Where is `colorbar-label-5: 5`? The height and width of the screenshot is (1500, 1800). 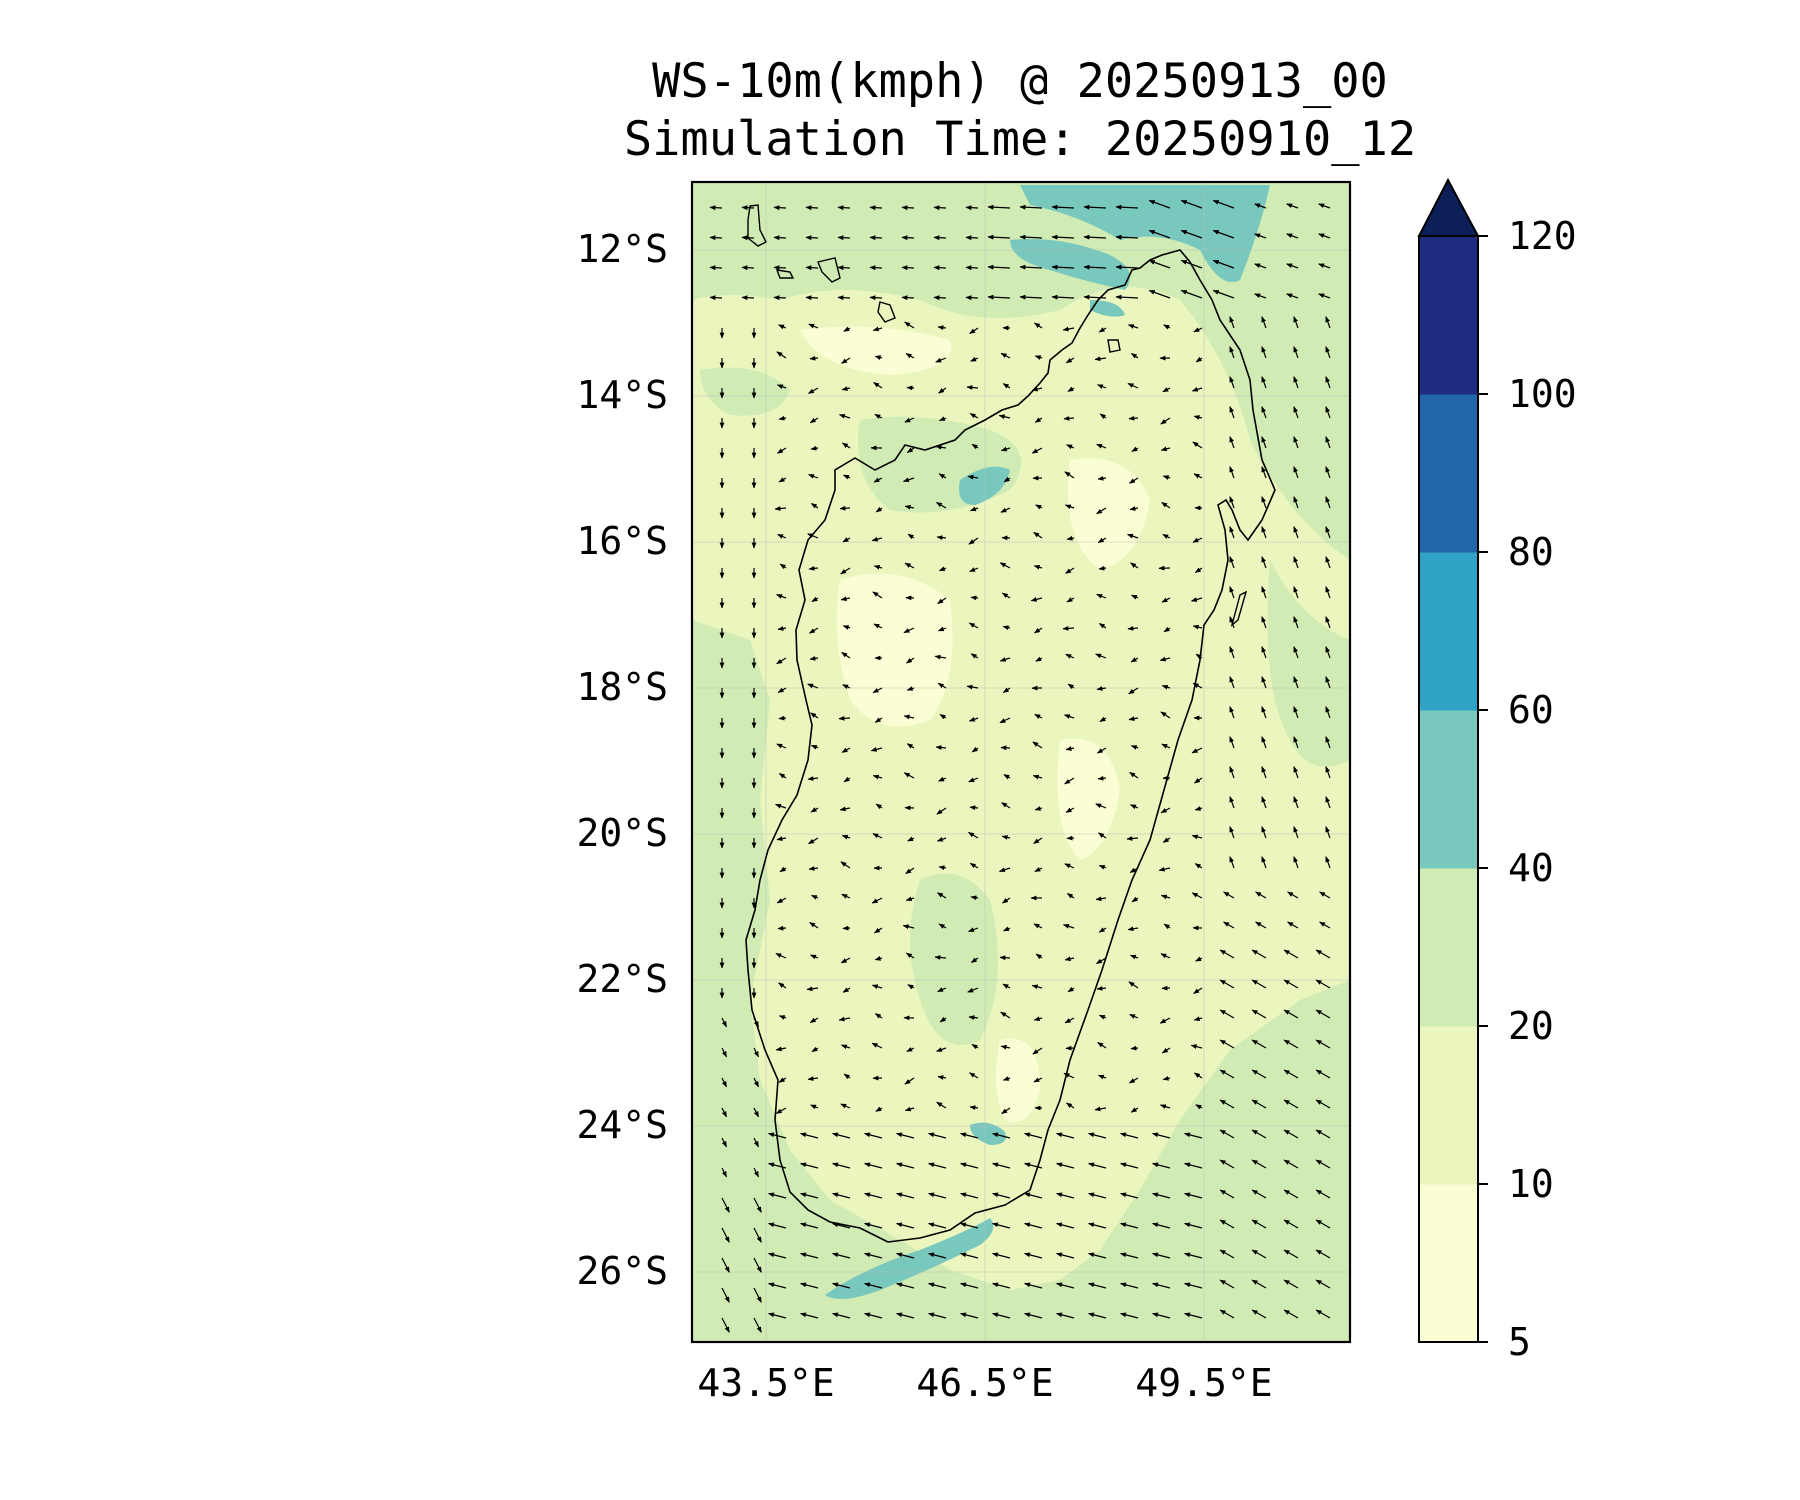 colorbar-label-5: 5 is located at coordinates (1519, 1342).